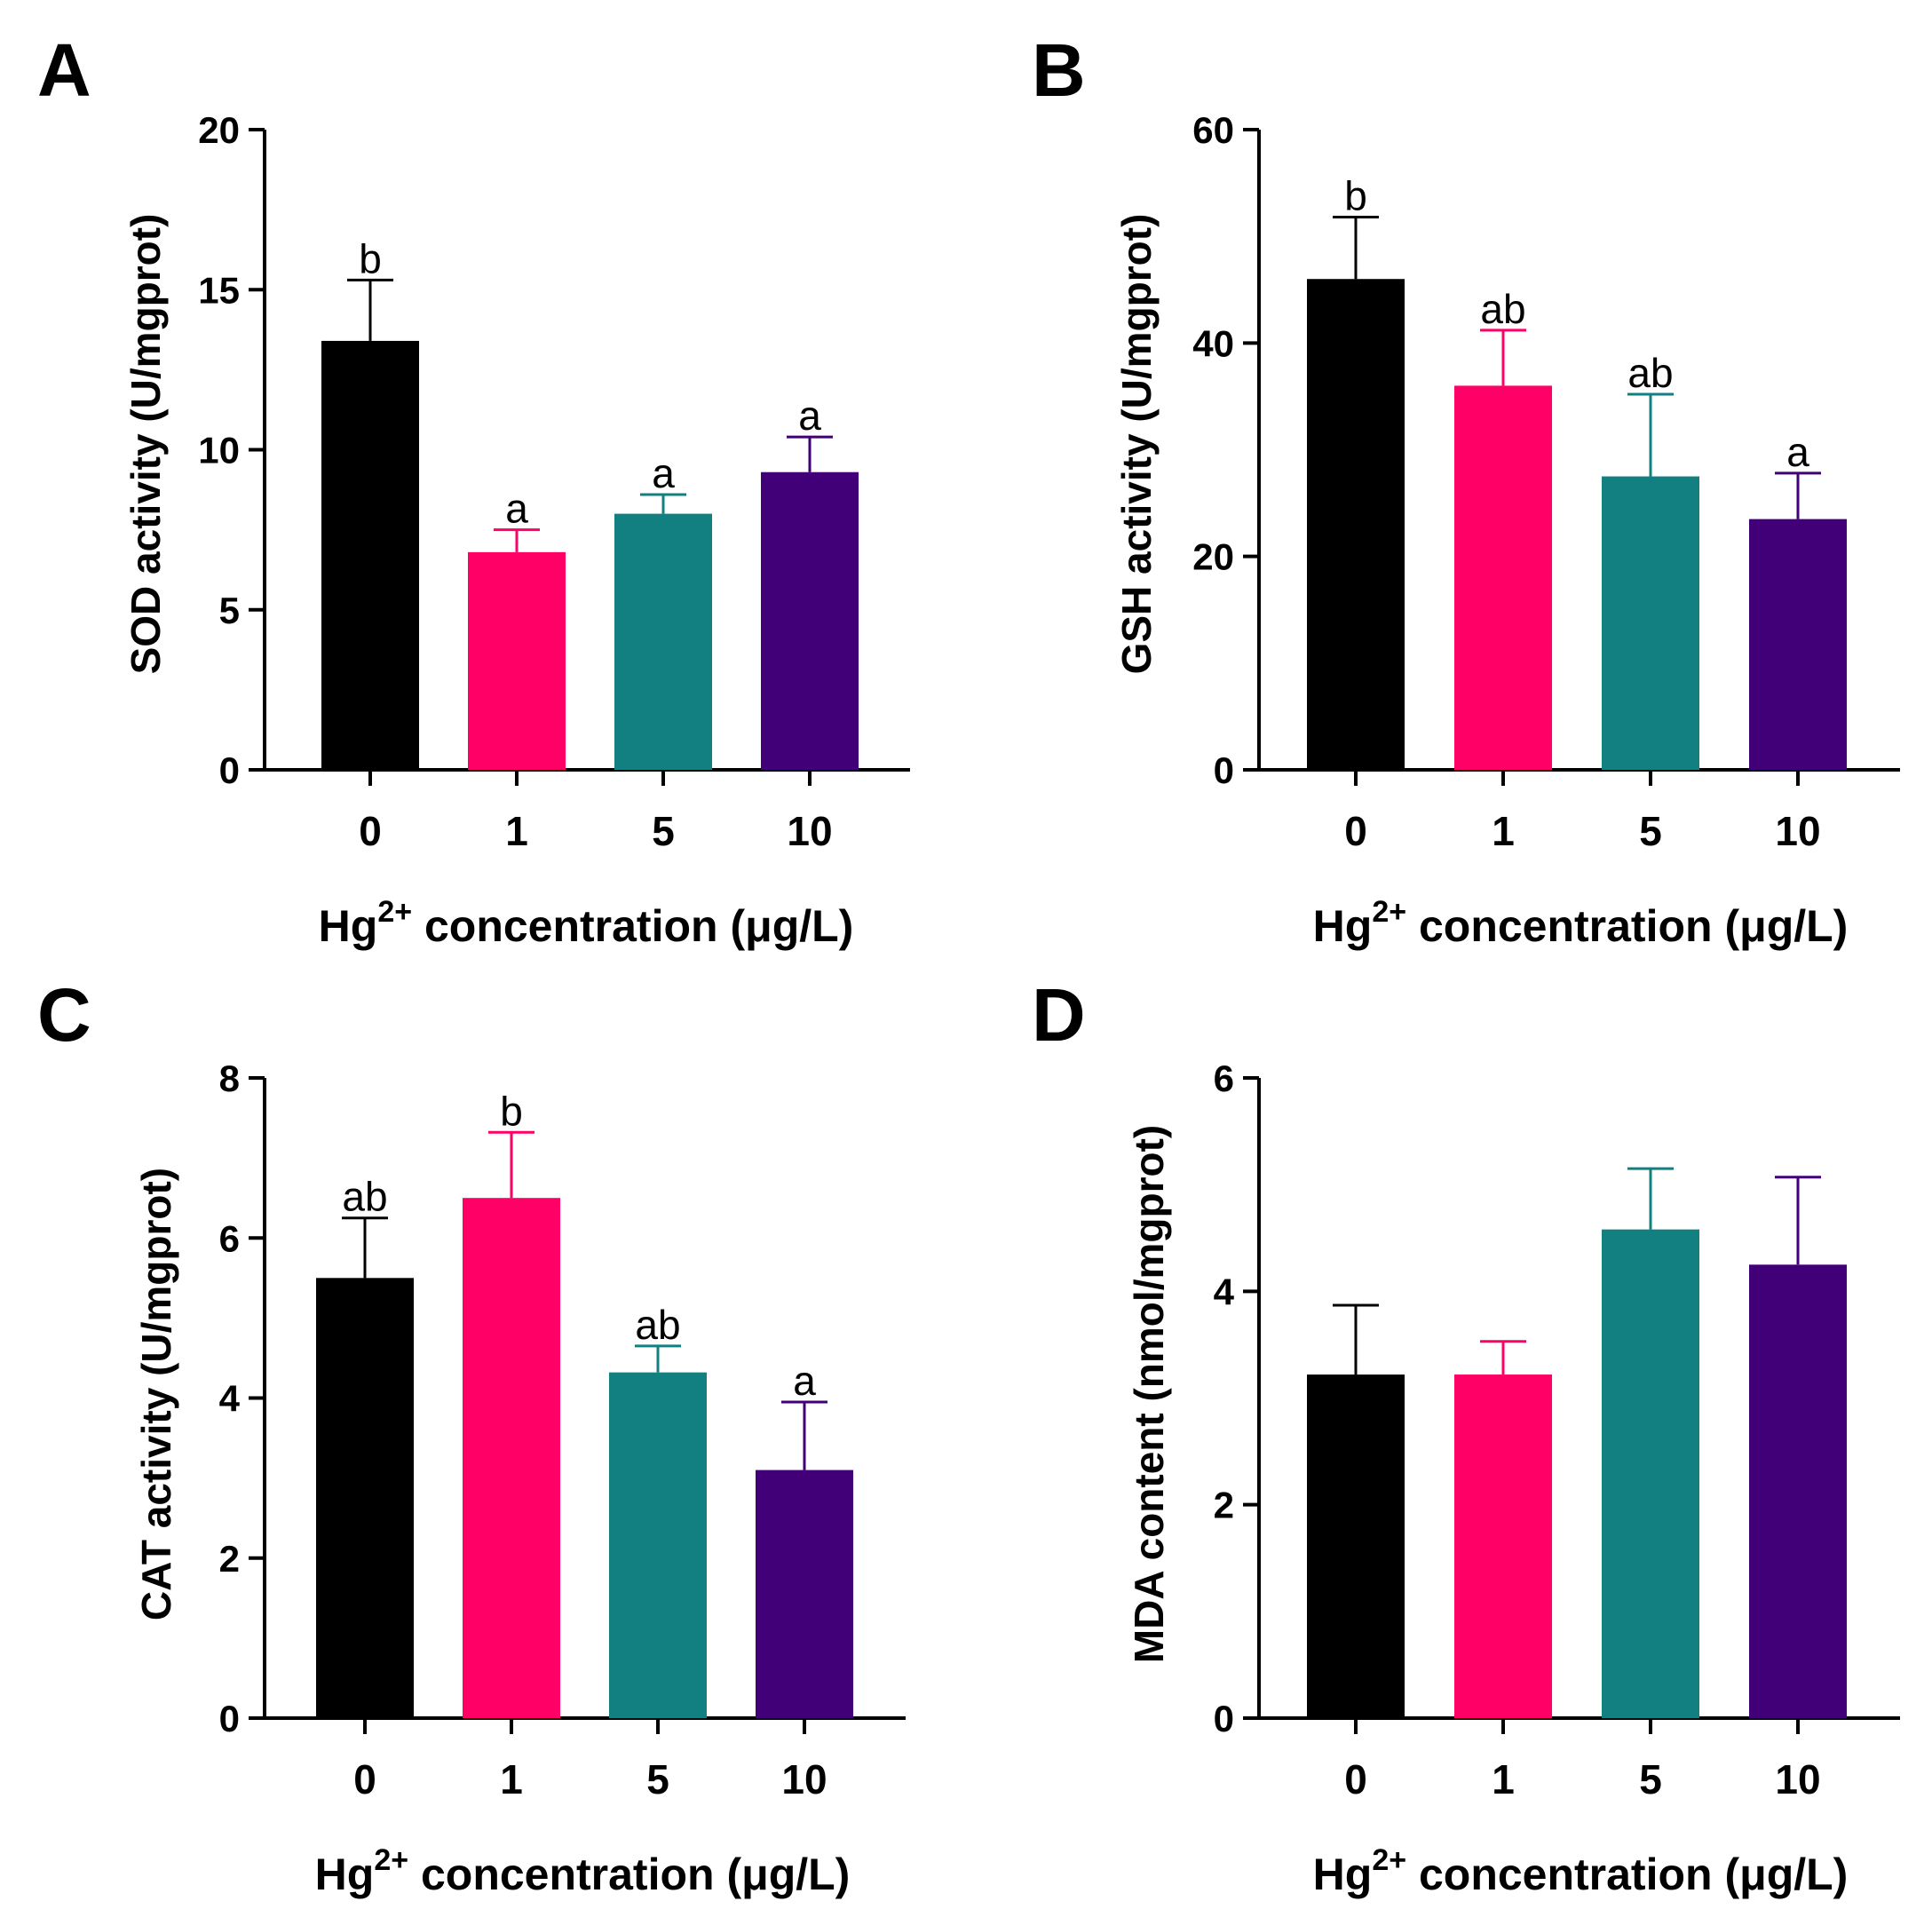 Image resolution: width=1932 pixels, height=1925 pixels. I want to click on panel-a-sig-letter-5: a, so click(663, 473).